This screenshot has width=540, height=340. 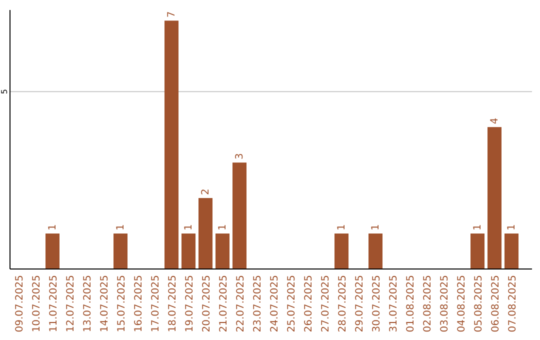 What do you see at coordinates (54, 303) in the screenshot?
I see `x-tick-label: 11.07.2025` at bounding box center [54, 303].